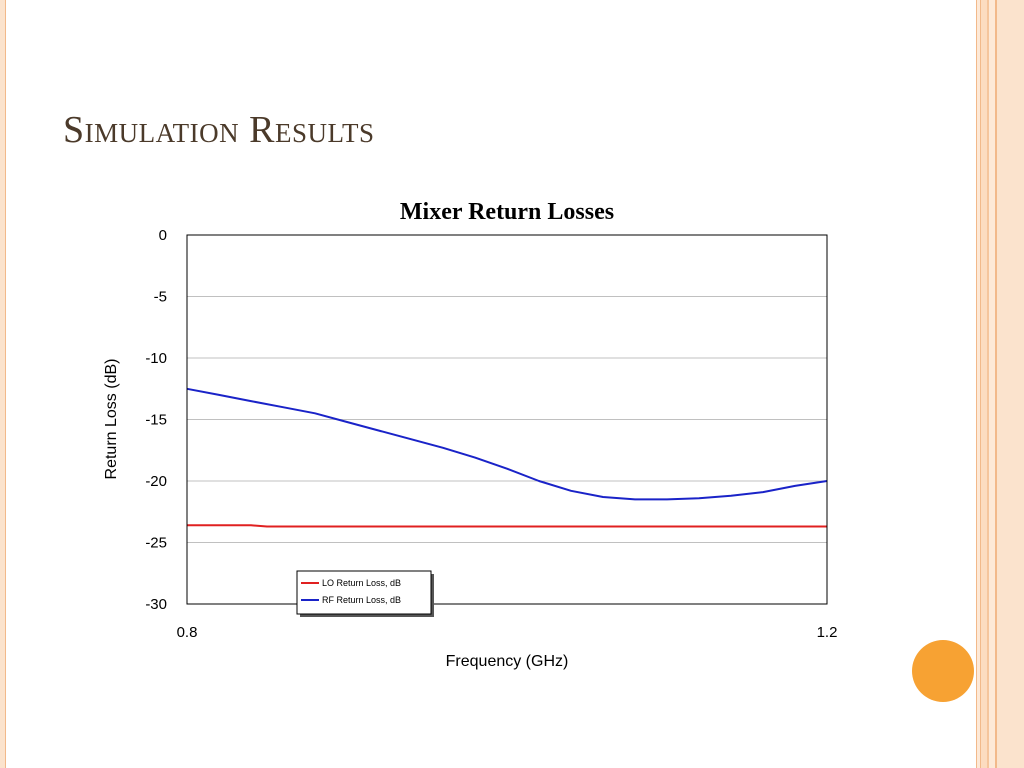 The image size is (1024, 768). Describe the element at coordinates (1000, 384) in the screenshot. I see `right-border-decoration` at that location.